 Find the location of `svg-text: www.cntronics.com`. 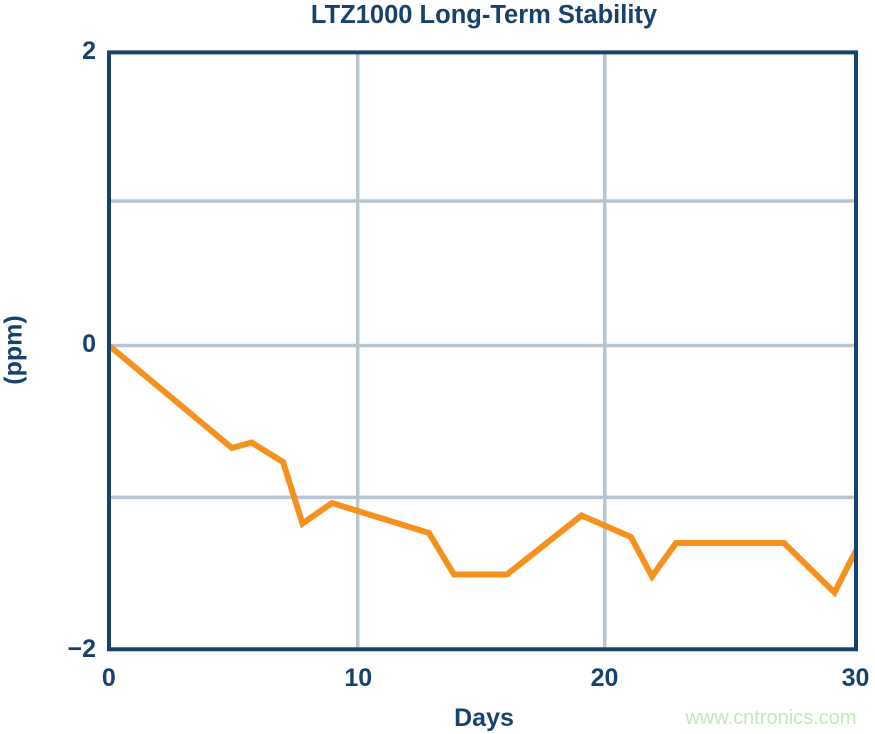

svg-text: www.cntronics.com is located at coordinates (770, 718).